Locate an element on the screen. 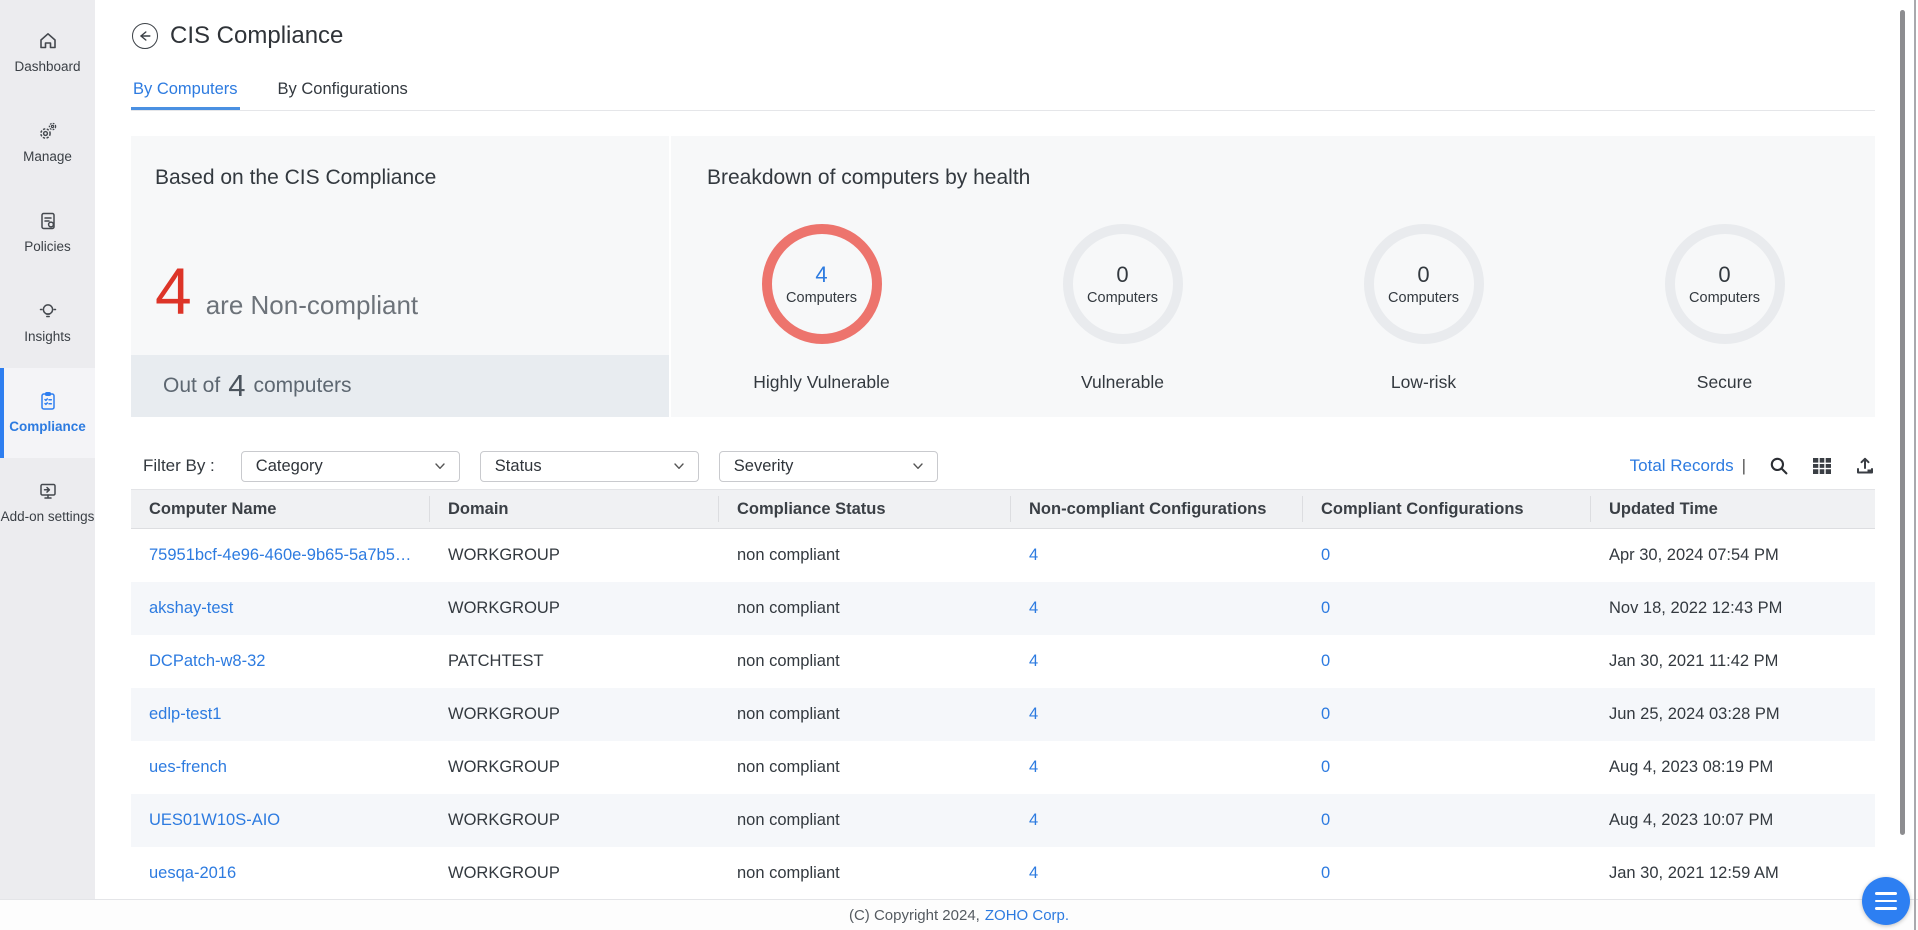 This screenshot has height=930, width=1918. back-button is located at coordinates (145, 36).